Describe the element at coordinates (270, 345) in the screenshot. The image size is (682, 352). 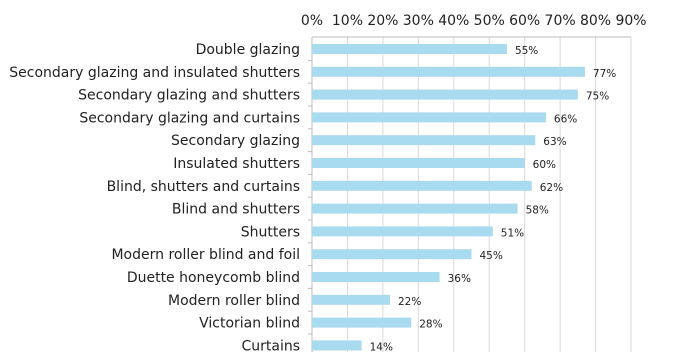
I see `category-label: Curtains` at that location.